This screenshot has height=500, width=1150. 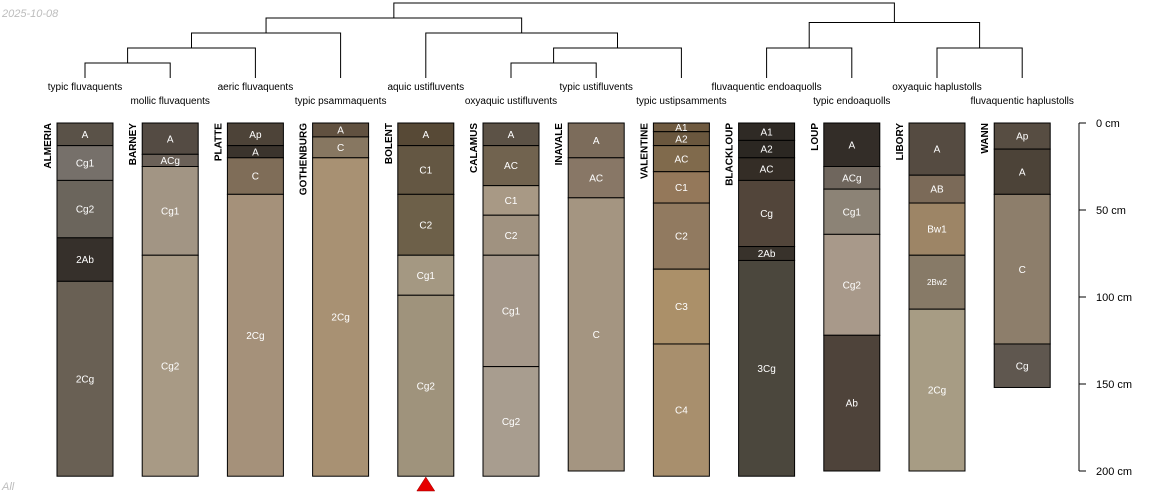 I want to click on profile-name-label: PLATTE, so click(x=218, y=142).